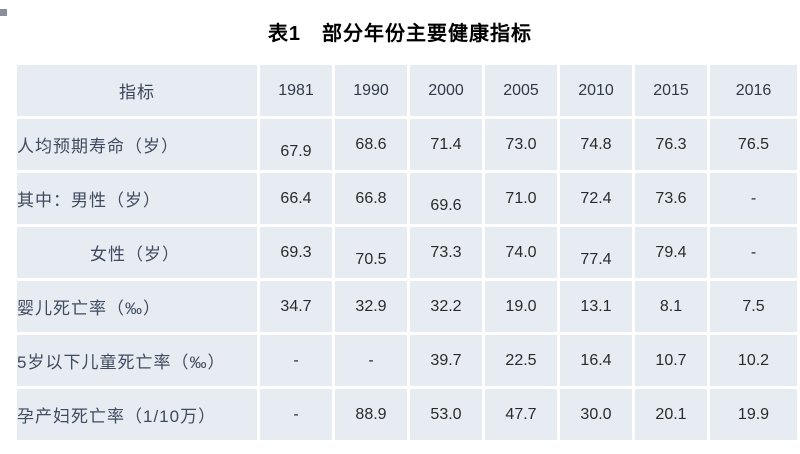 Image resolution: width=800 pixels, height=454 pixels. Describe the element at coordinates (596, 144) in the screenshot. I see `value-cell: 74.8` at that location.